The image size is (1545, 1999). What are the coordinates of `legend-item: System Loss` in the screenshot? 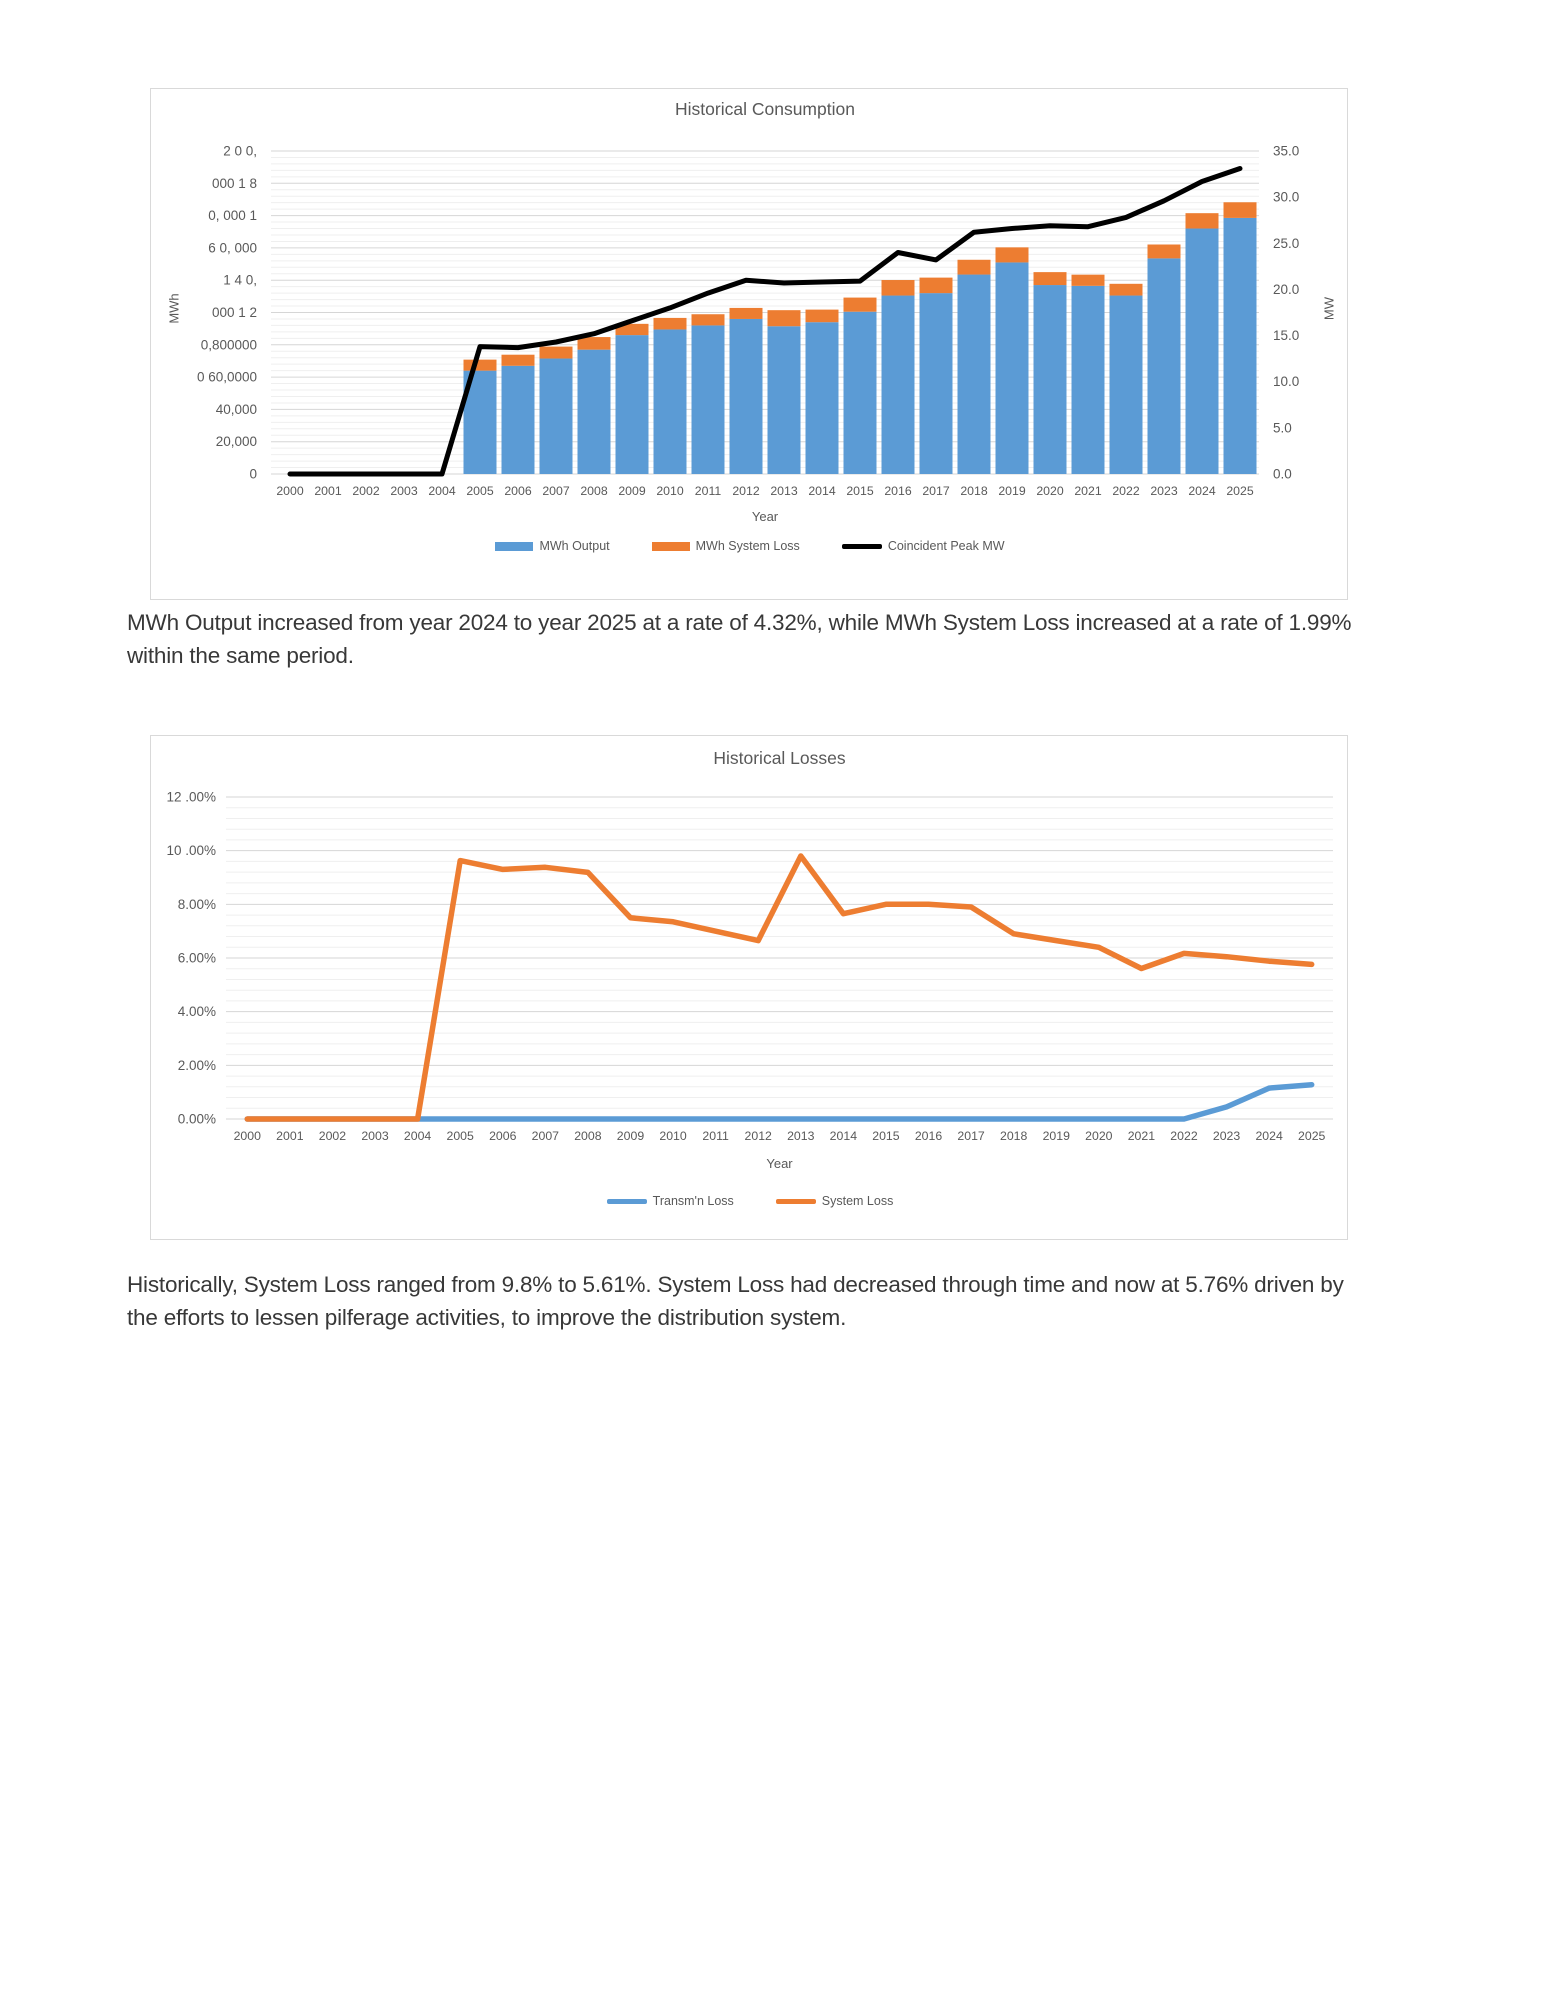 It's located at (834, 1201).